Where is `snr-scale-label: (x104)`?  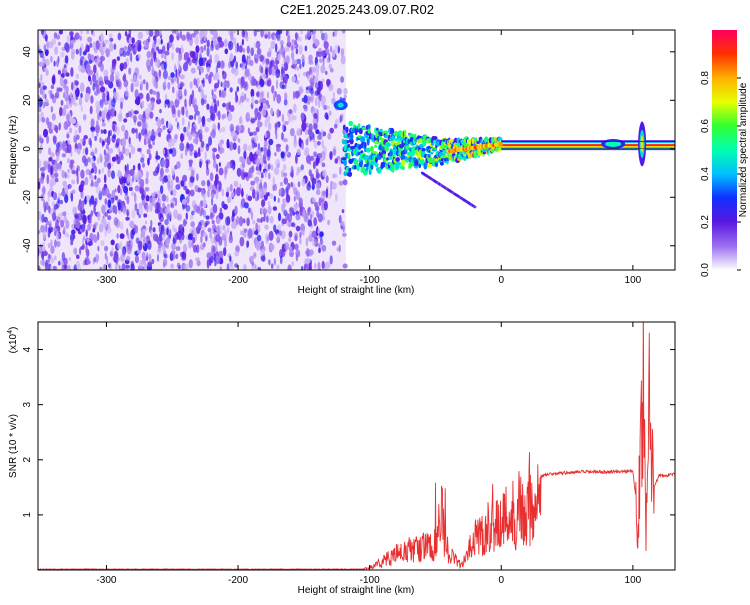
snr-scale-label: (x104) is located at coordinates (13, 340).